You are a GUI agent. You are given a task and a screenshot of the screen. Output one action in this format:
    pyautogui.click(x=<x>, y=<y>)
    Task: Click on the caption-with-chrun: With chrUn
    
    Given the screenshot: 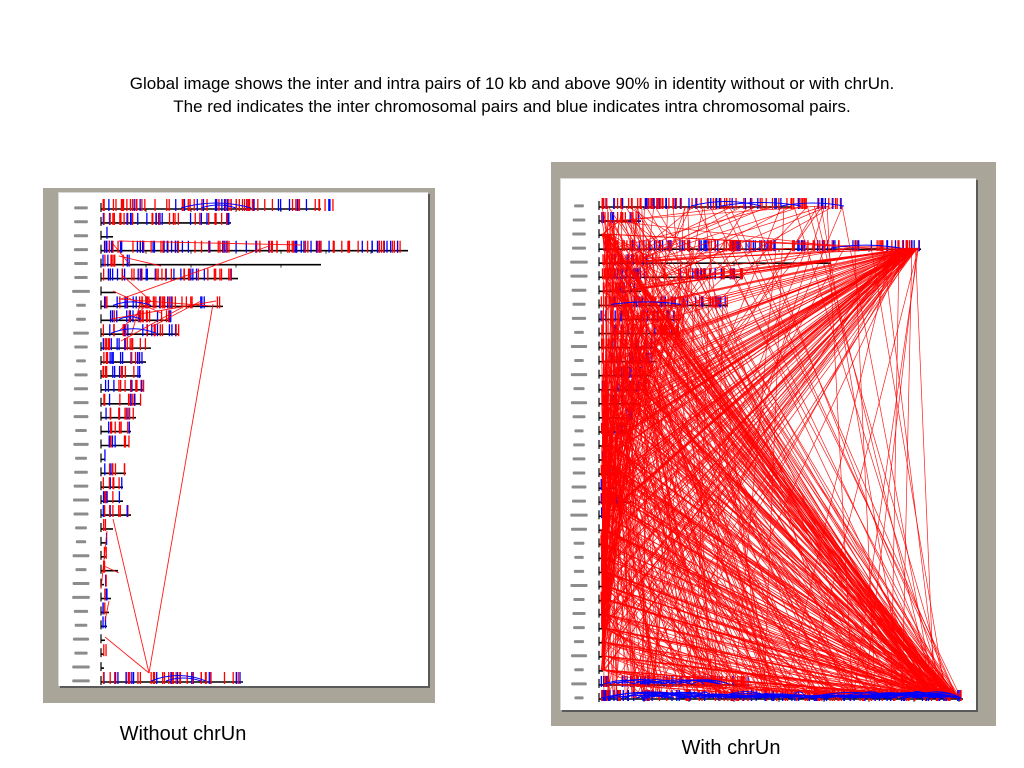 What is the action you would take?
    pyautogui.click(x=731, y=748)
    